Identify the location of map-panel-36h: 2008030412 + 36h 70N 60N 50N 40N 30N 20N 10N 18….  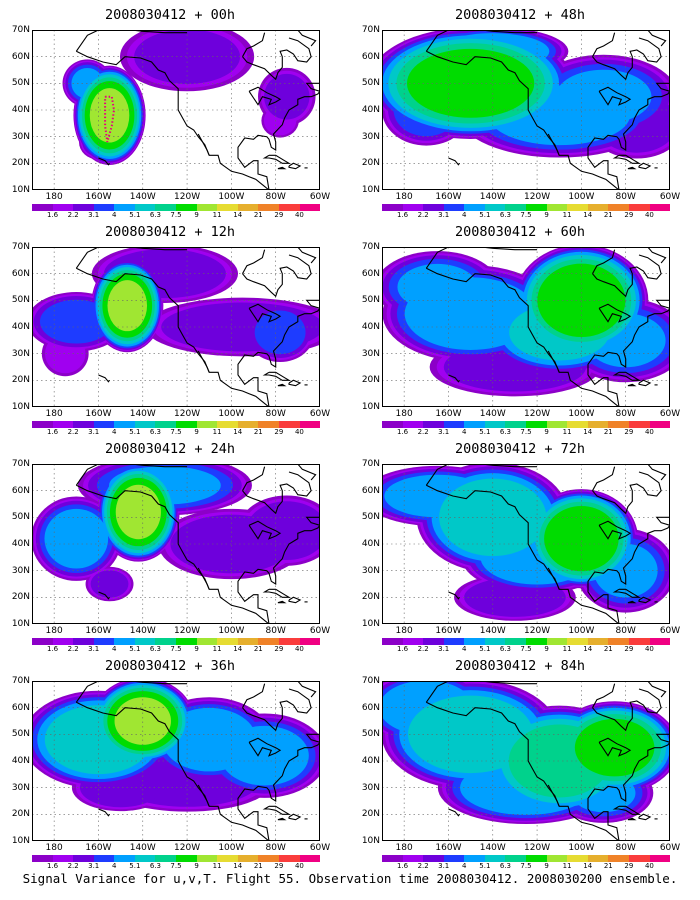
(170, 763).